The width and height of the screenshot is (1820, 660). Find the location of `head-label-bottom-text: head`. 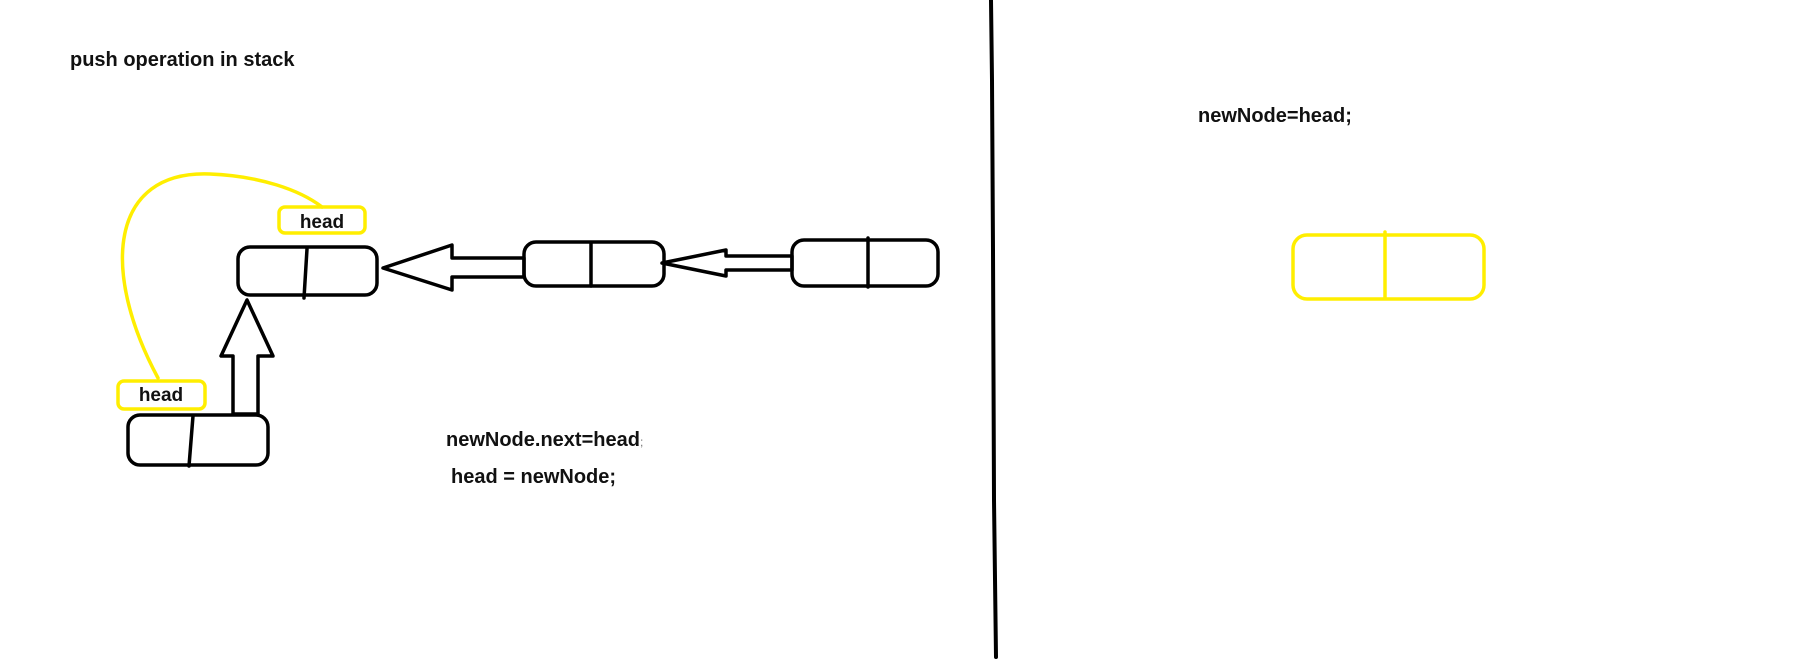

head-label-bottom-text: head is located at coordinates (161, 395).